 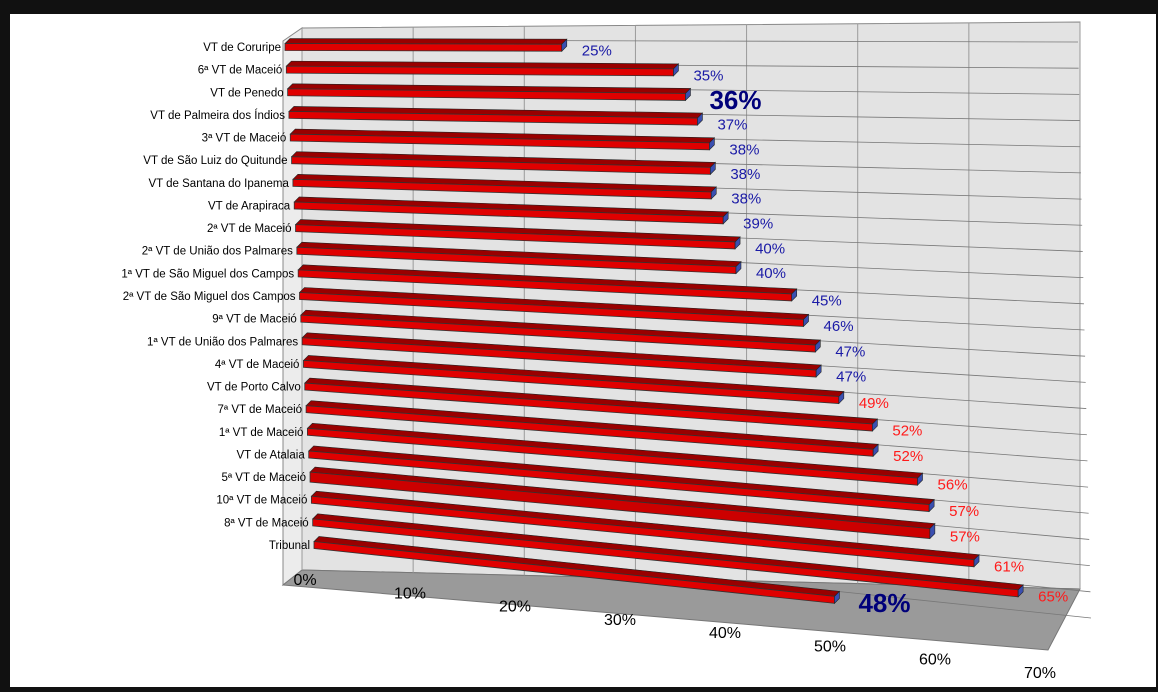 I want to click on bar-front-face, so click(x=423, y=47).